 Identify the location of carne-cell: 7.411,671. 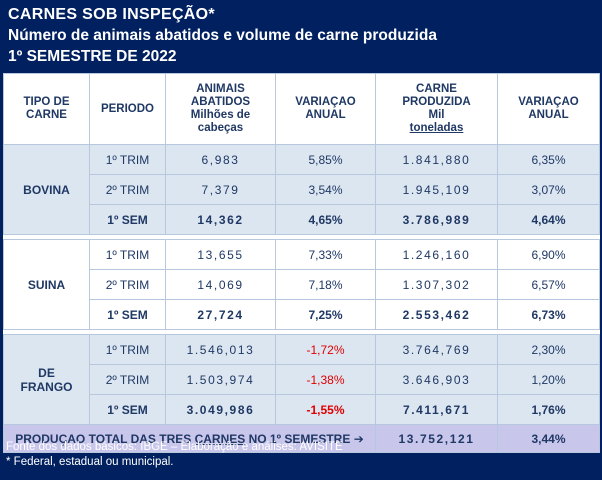
(436, 409).